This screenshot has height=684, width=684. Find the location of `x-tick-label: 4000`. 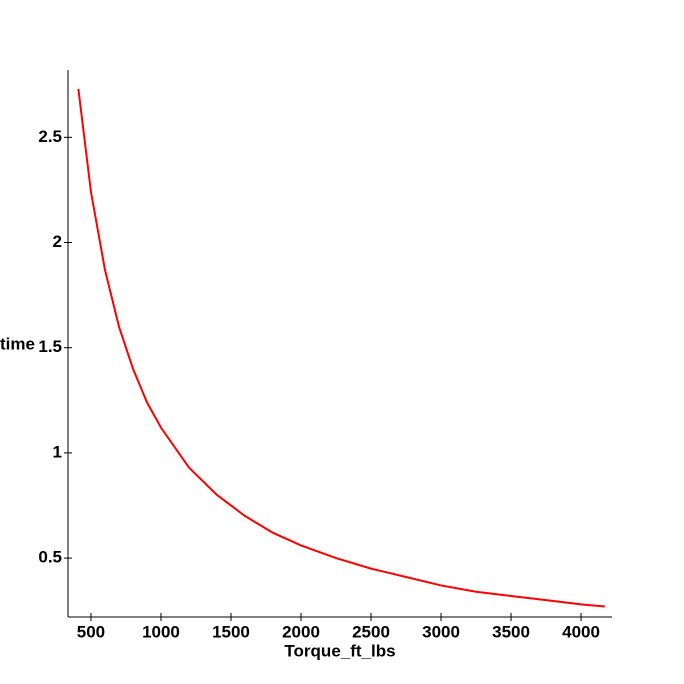

x-tick-label: 4000 is located at coordinates (581, 631).